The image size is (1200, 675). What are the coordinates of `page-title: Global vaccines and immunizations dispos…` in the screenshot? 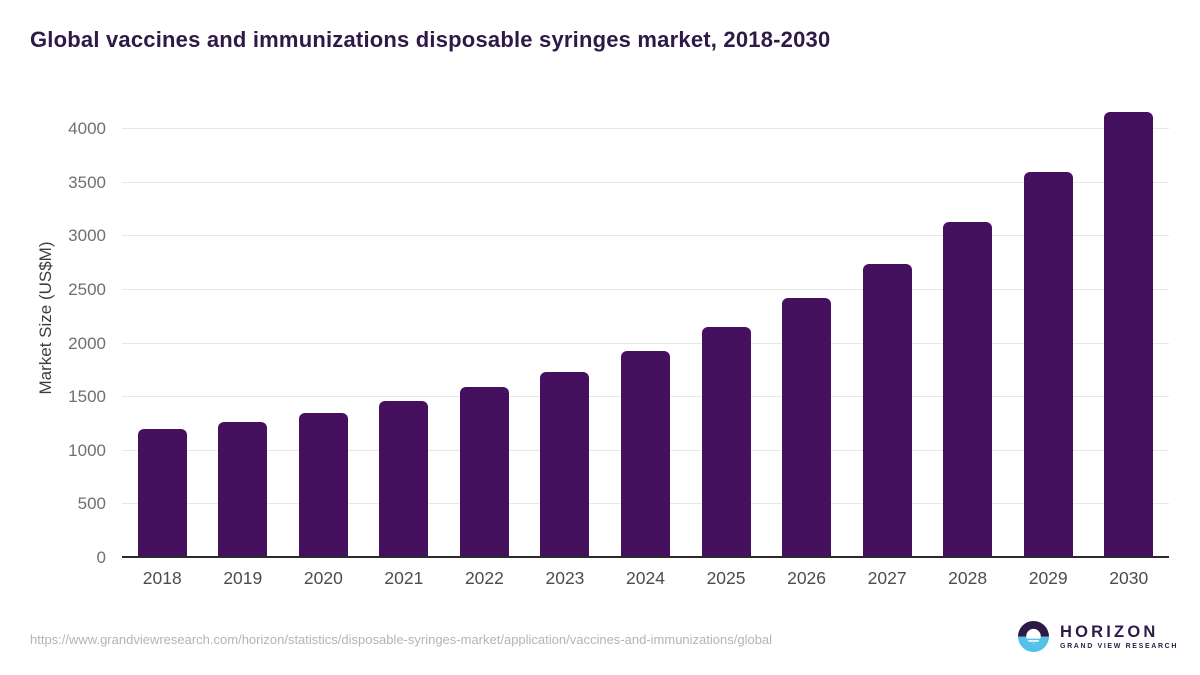 It's located at (430, 39).